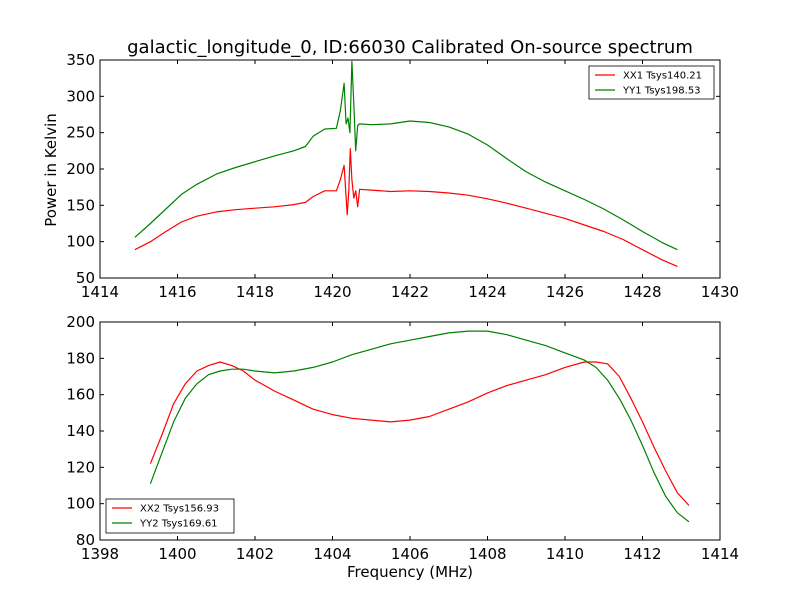 The width and height of the screenshot is (800, 600). Describe the element at coordinates (565, 292) in the screenshot. I see `x-tick-label: 1426` at that location.